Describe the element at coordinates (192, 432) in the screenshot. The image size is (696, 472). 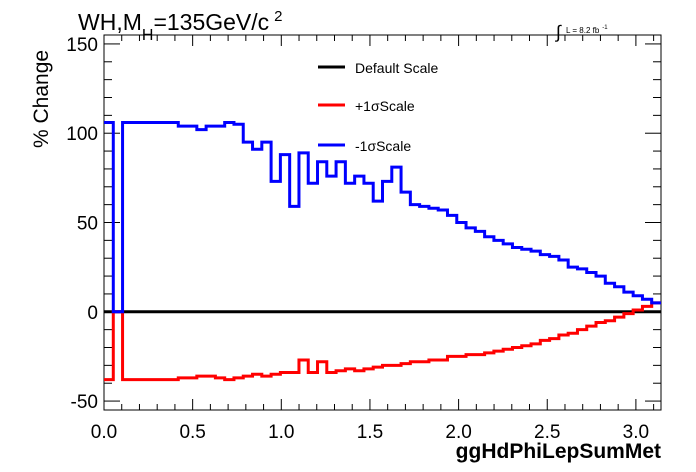
I see `x-tick-label: 0.5` at that location.